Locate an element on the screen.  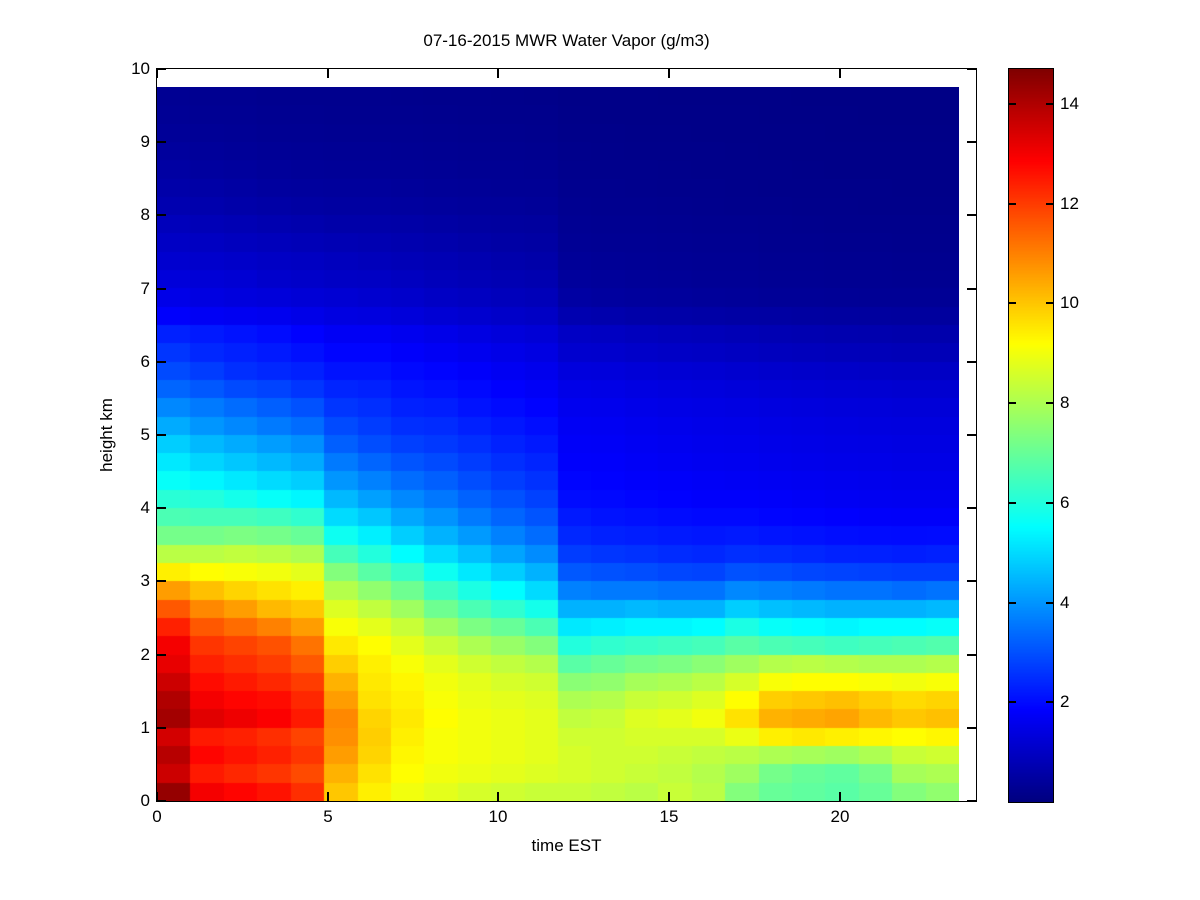
x-tick-label: 5 is located at coordinates (328, 816).